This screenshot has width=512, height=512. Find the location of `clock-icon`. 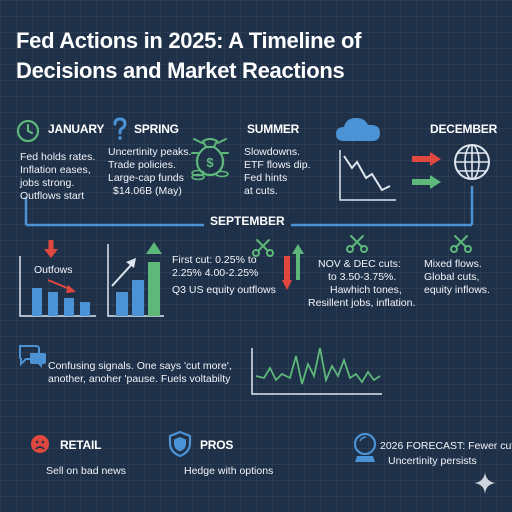

clock-icon is located at coordinates (28, 131).